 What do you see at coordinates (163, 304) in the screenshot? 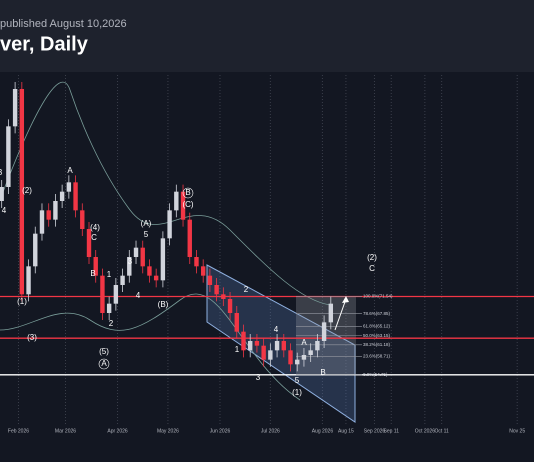
I see `wave-label: (B)` at bounding box center [163, 304].